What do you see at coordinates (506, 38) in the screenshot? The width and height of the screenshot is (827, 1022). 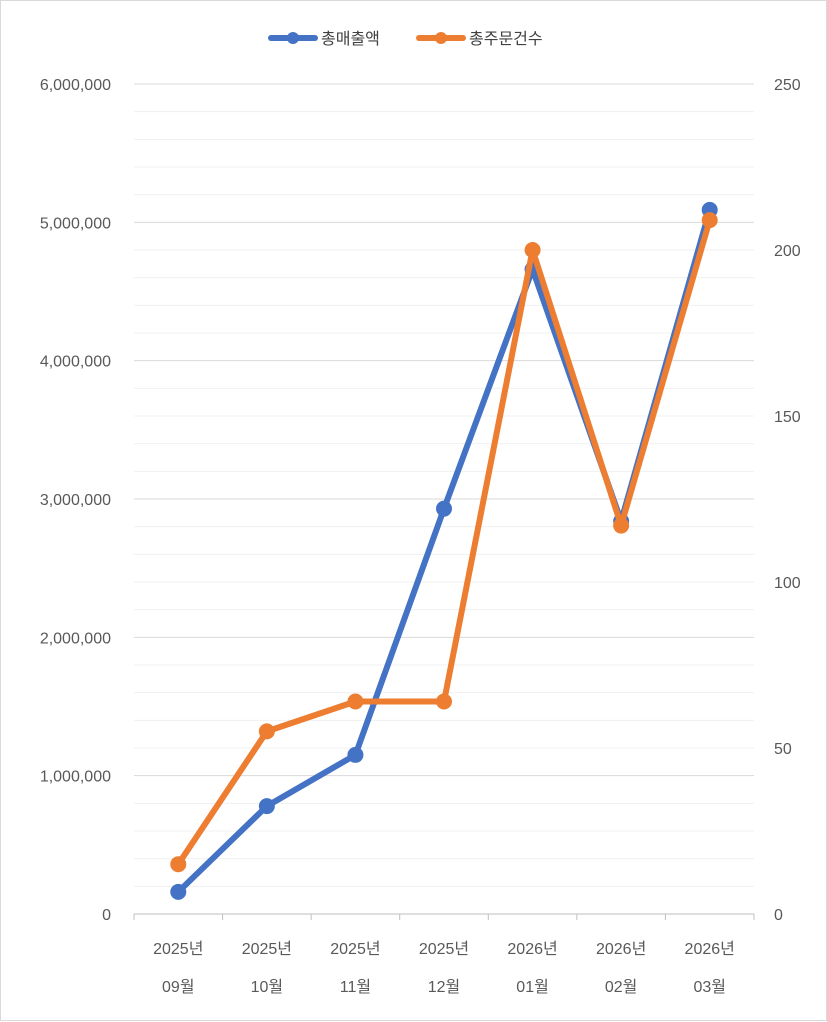 I see `legend-label: 총주문건수` at bounding box center [506, 38].